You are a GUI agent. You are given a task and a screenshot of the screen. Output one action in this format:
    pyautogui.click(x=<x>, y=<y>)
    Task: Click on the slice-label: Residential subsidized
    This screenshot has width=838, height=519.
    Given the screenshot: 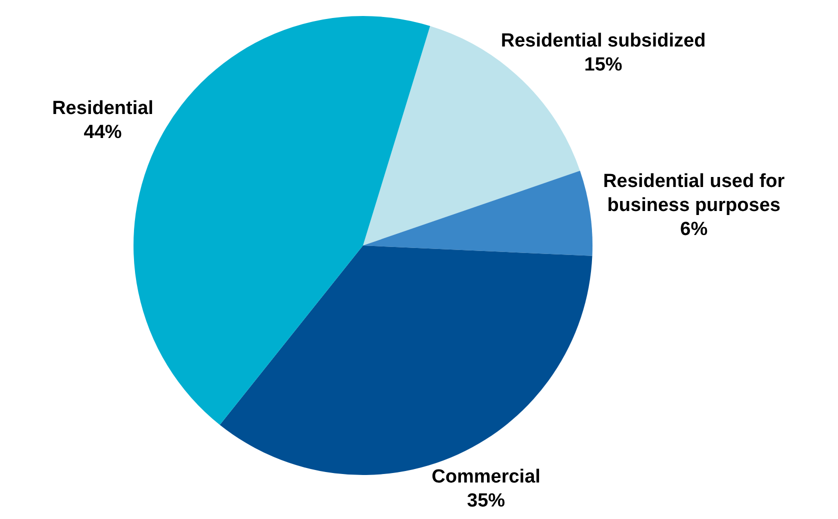 What is the action you would take?
    pyautogui.click(x=603, y=41)
    